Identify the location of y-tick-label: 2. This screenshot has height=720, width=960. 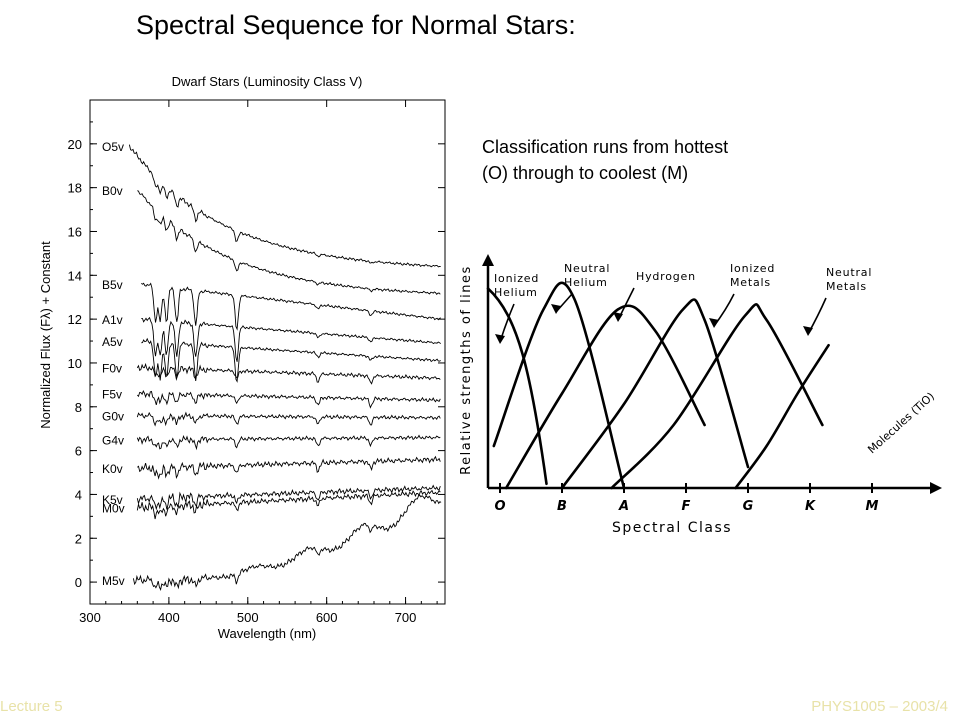
(78, 538).